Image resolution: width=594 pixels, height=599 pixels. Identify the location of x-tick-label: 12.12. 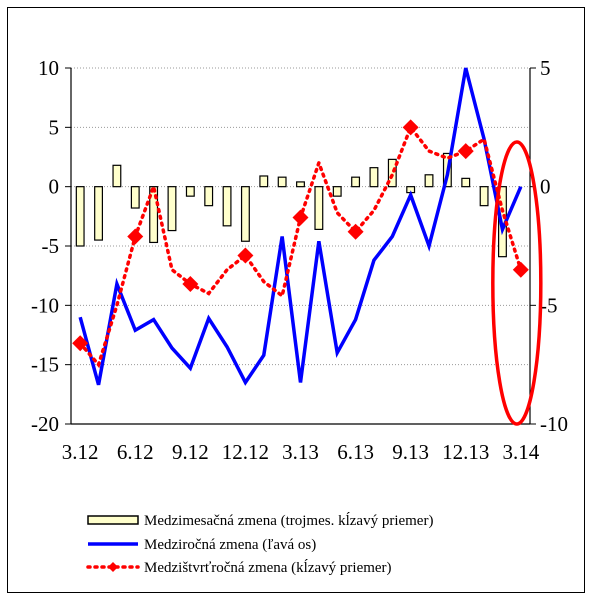
(245, 452).